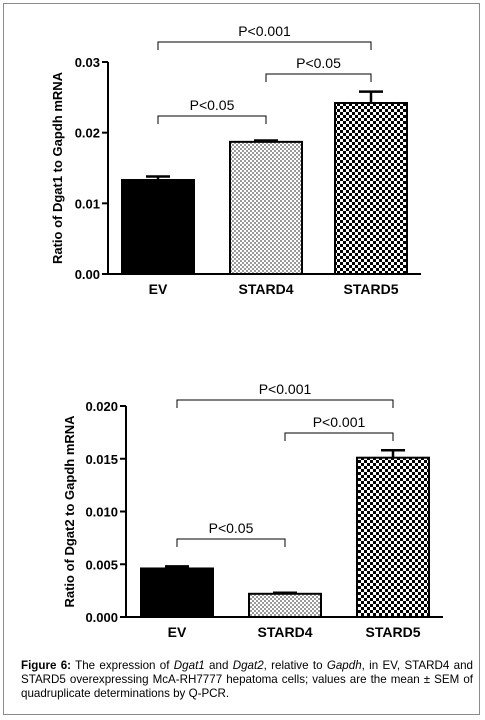 Image resolution: width=485 pixels, height=720 pixels. I want to click on caption-gene-name: Gapdh, so click(344, 665).